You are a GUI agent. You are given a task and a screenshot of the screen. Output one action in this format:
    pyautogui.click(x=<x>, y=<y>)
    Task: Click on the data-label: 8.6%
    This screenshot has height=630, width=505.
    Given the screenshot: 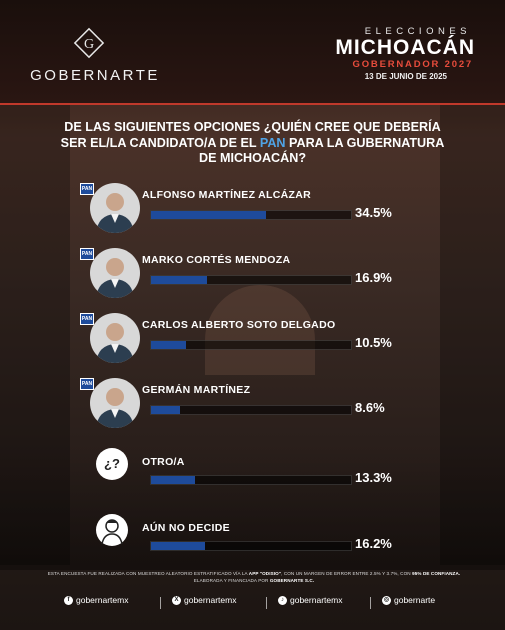 What is the action you would take?
    pyautogui.click(x=370, y=407)
    